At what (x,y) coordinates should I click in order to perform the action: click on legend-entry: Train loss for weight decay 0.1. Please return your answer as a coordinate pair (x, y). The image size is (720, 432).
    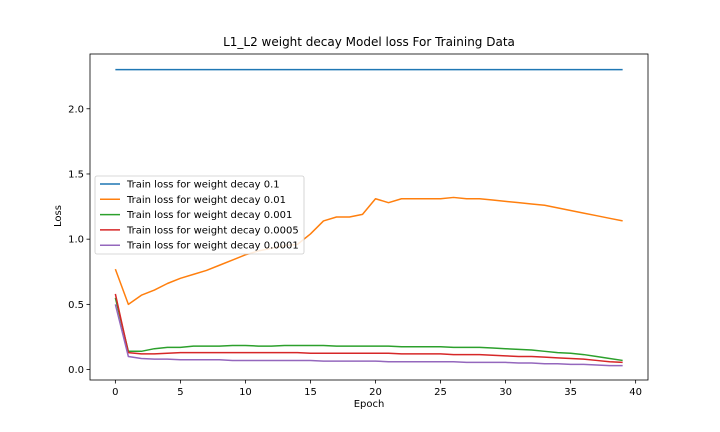
    Looking at the image, I should click on (203, 185).